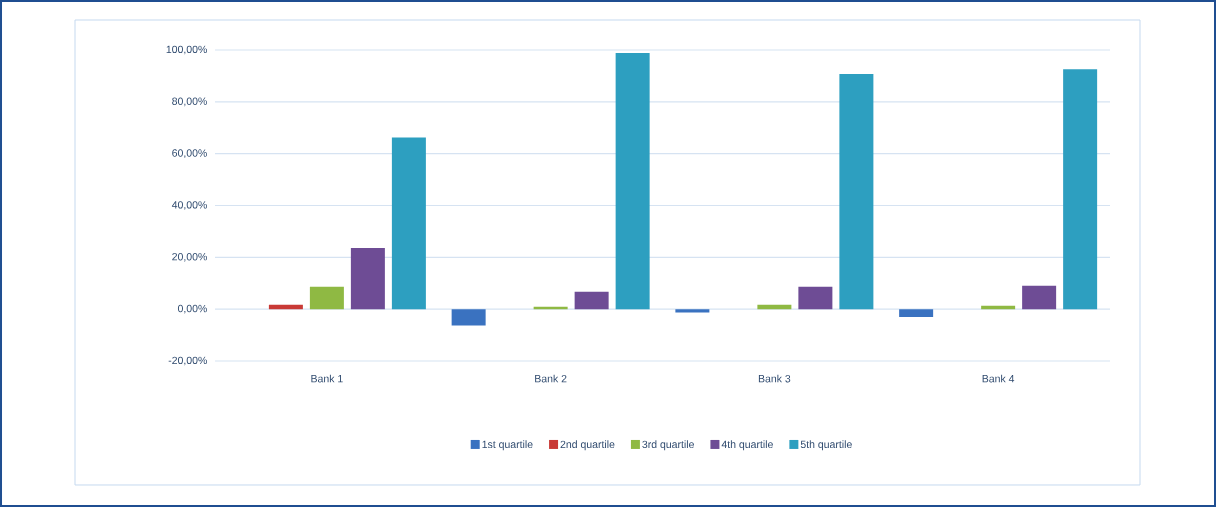 The width and height of the screenshot is (1216, 507). Describe the element at coordinates (189, 257) in the screenshot. I see `y-tick-label: 20,00%` at that location.